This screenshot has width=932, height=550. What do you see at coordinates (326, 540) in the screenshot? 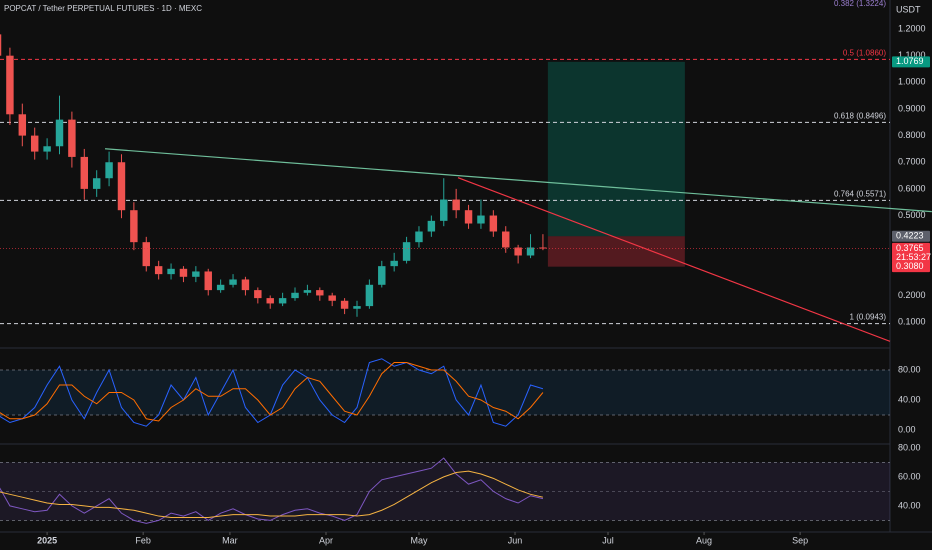
I see `x-tick-label: Apr` at bounding box center [326, 540].